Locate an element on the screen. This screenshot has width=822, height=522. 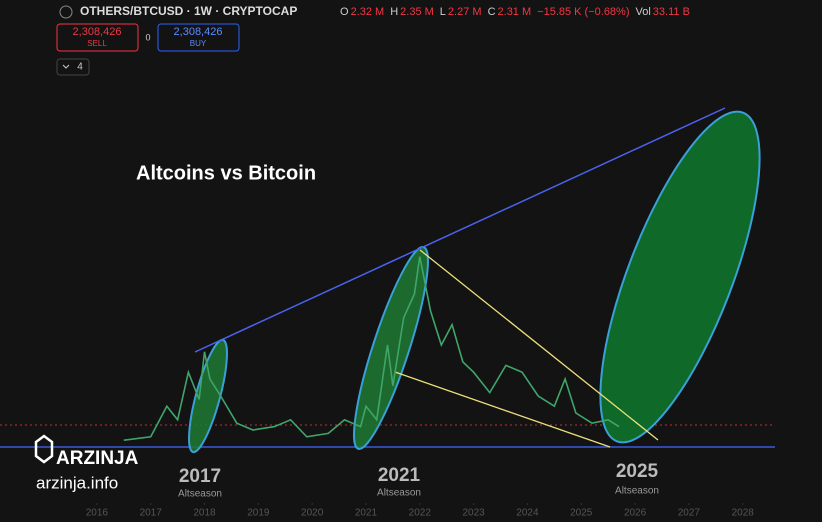
volume: 33.11 B is located at coordinates (671, 12).